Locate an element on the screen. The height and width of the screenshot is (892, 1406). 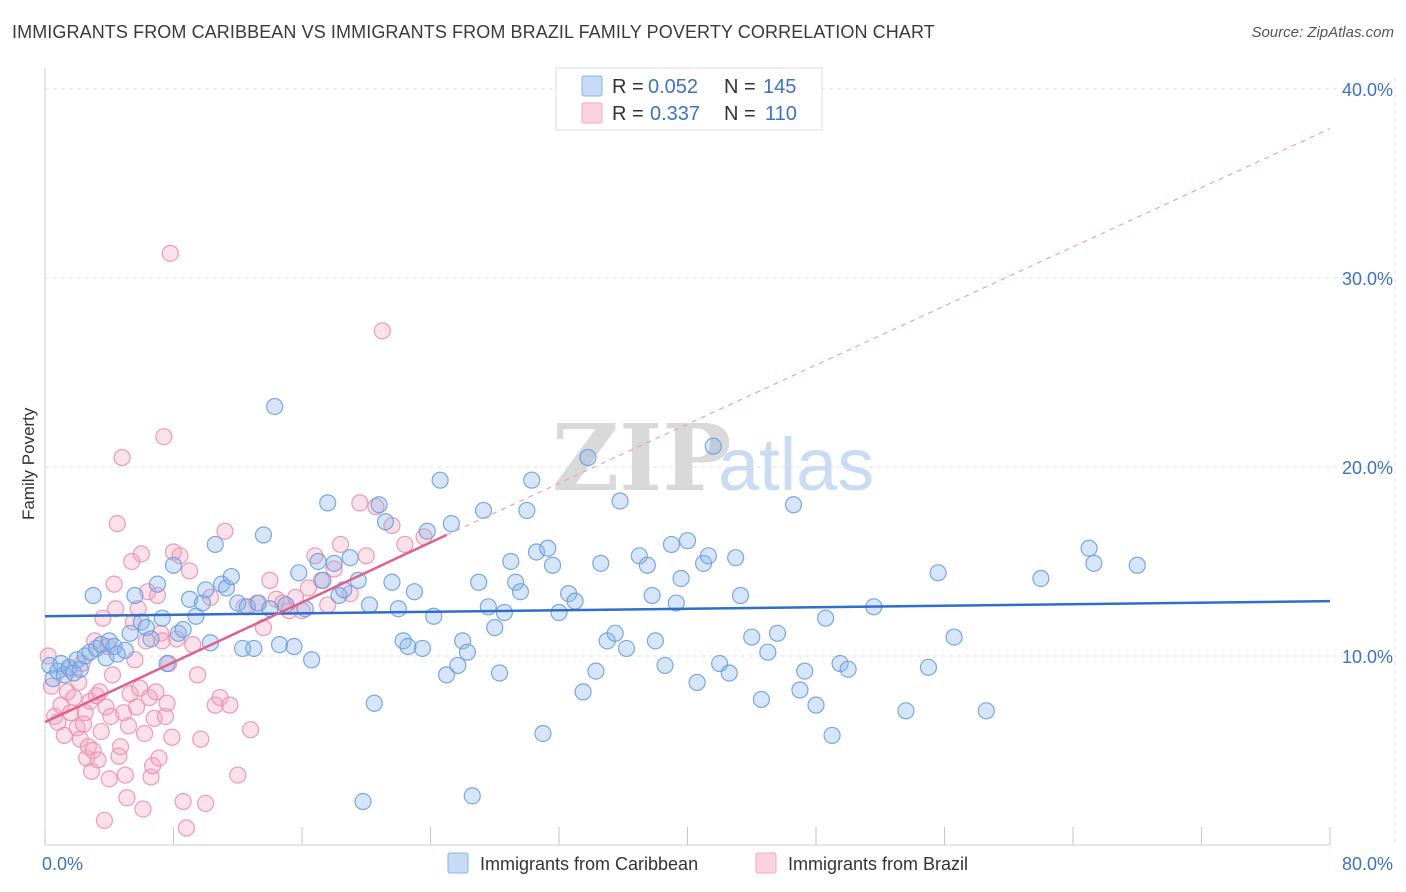
legend-n-value-2: 110 is located at coordinates (781, 114).